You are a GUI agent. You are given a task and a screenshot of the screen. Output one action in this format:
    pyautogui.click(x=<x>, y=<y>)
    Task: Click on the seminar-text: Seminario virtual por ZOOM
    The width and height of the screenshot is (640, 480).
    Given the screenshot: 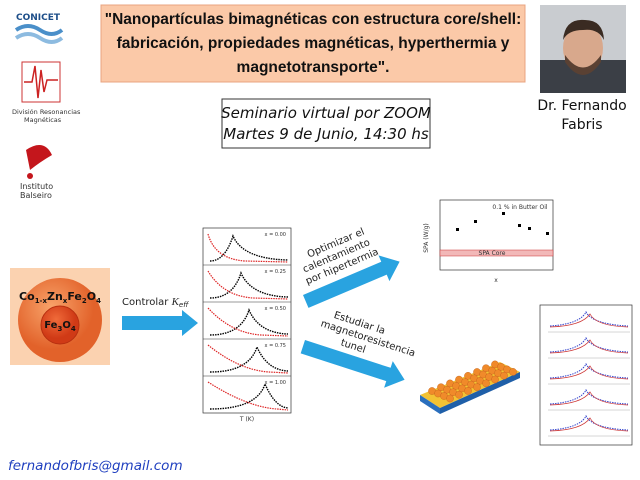 What is the action you would take?
    pyautogui.click(x=326, y=113)
    